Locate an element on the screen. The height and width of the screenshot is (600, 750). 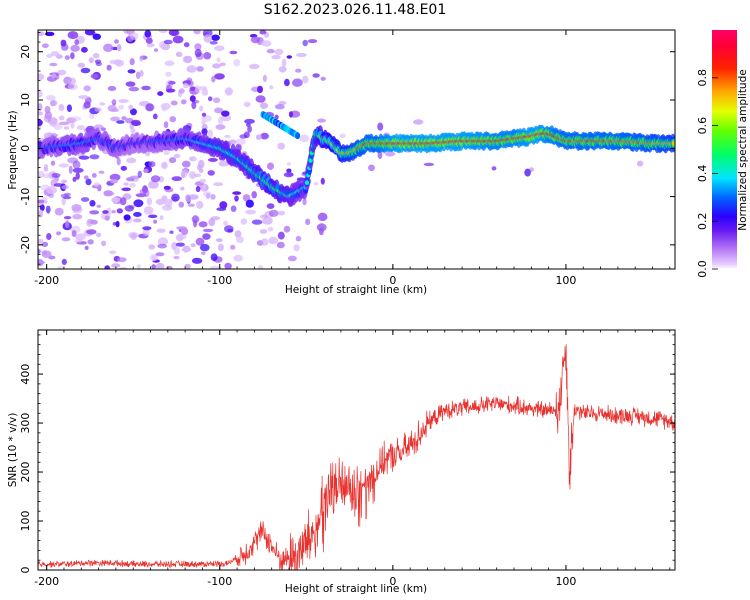
snr-x-tick-label: 100 is located at coordinates (565, 581).